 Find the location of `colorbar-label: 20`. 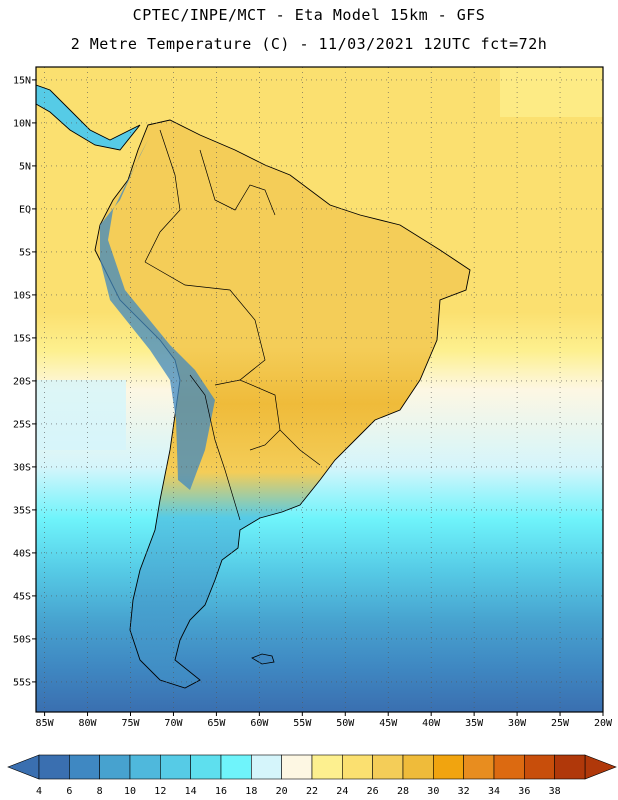

colorbar-label: 20 is located at coordinates (282, 791).